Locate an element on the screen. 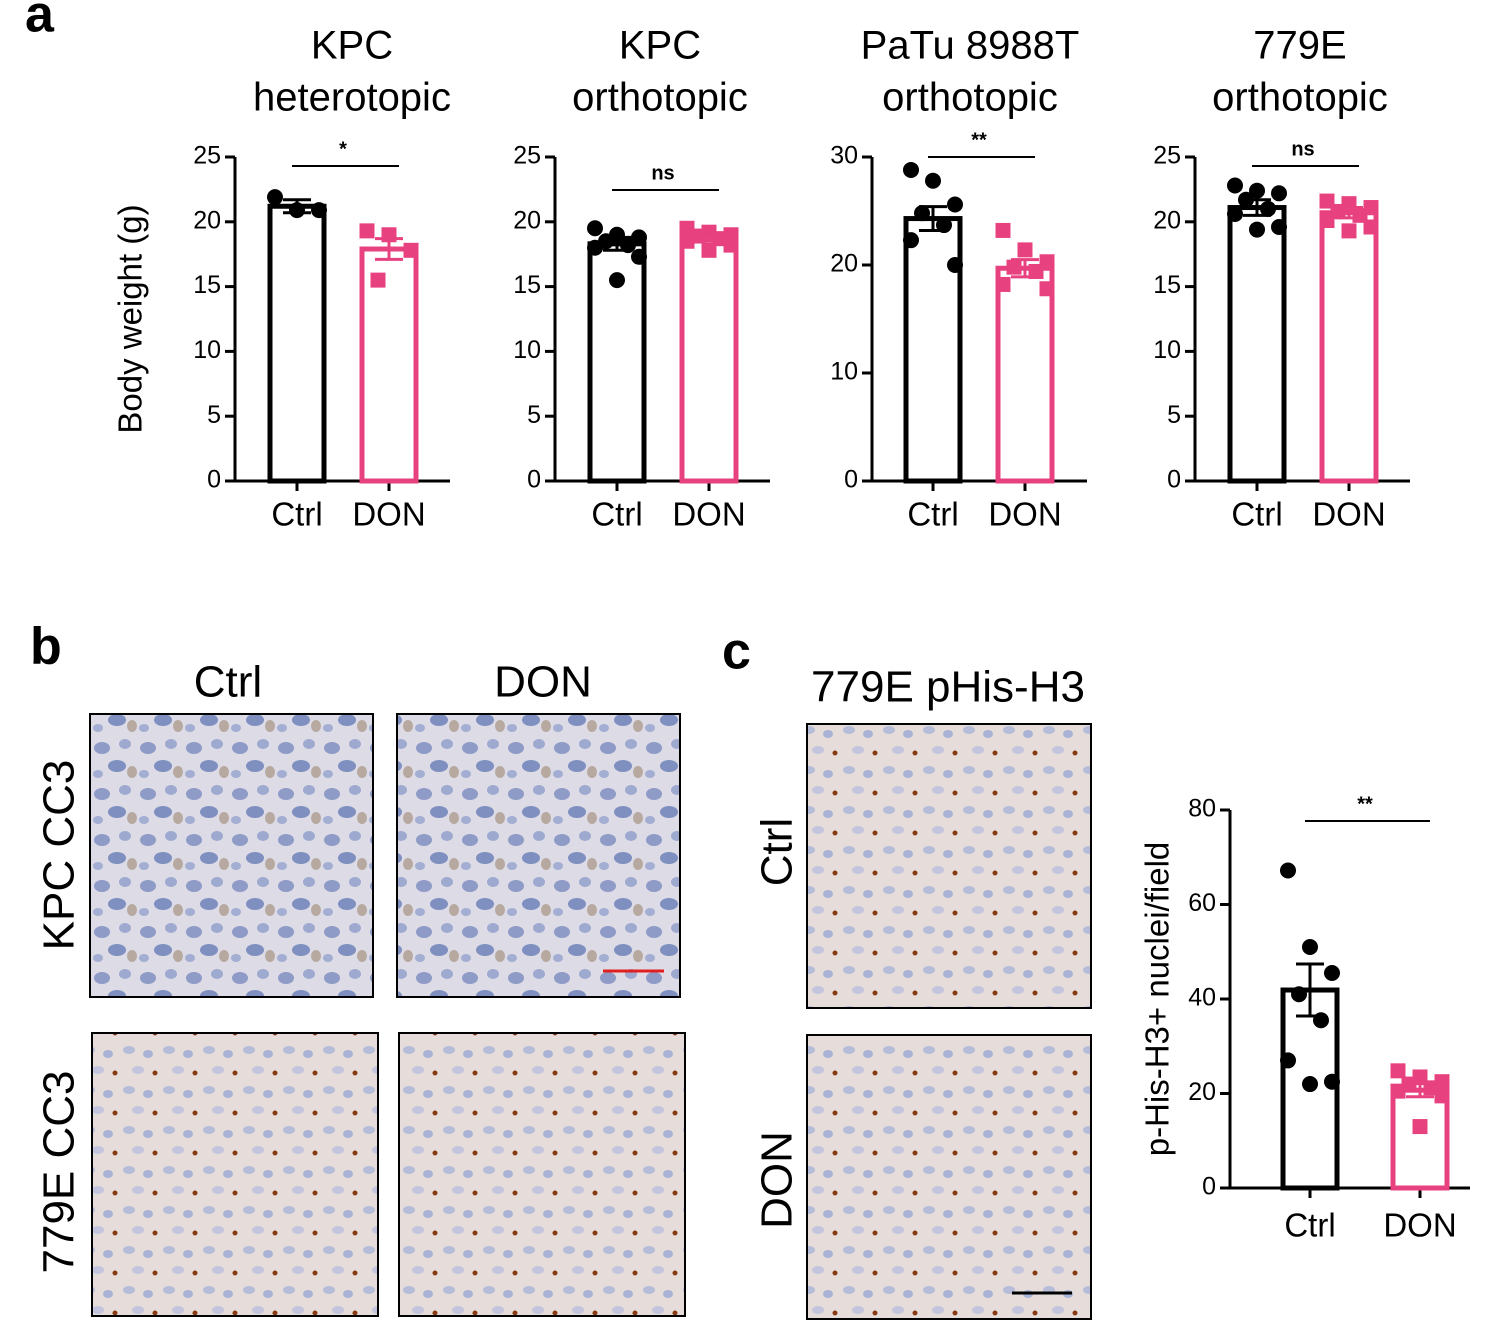  image-row-label: 779E CC3 is located at coordinates (59, 1171).